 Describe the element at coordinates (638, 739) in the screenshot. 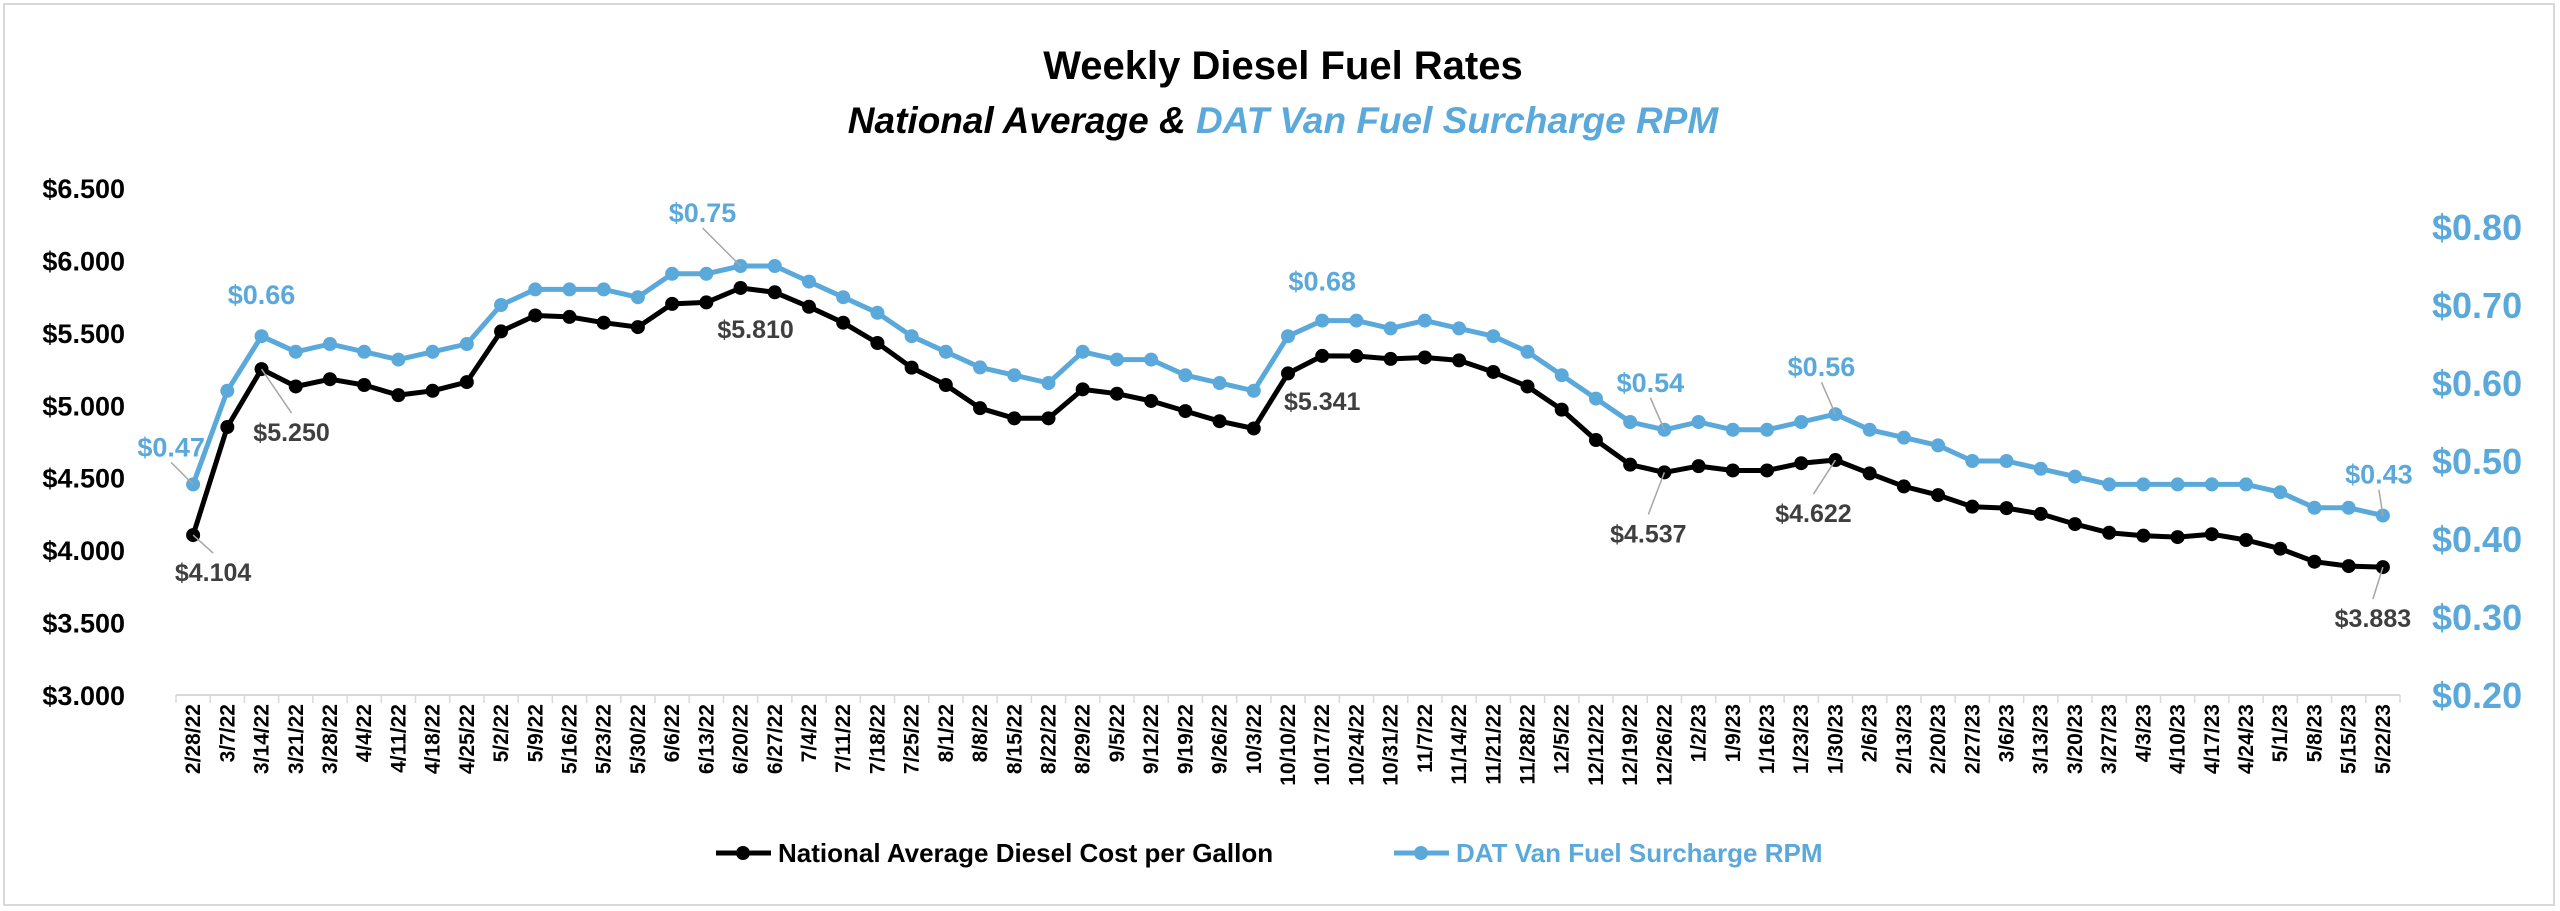

I see `x-tick-label: 5/30/22` at that location.